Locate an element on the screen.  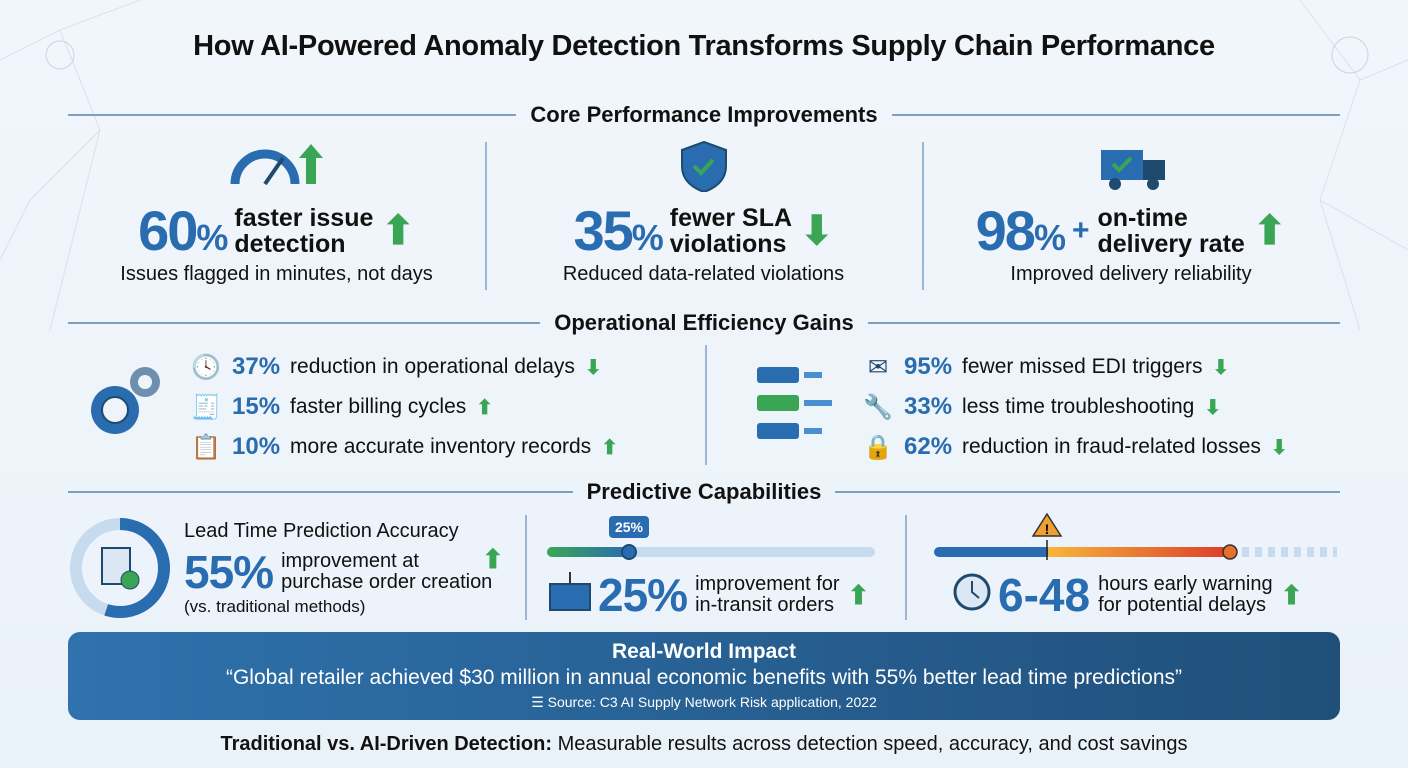
lead-note: (vs. traditional methods) is located at coordinates (275, 606).